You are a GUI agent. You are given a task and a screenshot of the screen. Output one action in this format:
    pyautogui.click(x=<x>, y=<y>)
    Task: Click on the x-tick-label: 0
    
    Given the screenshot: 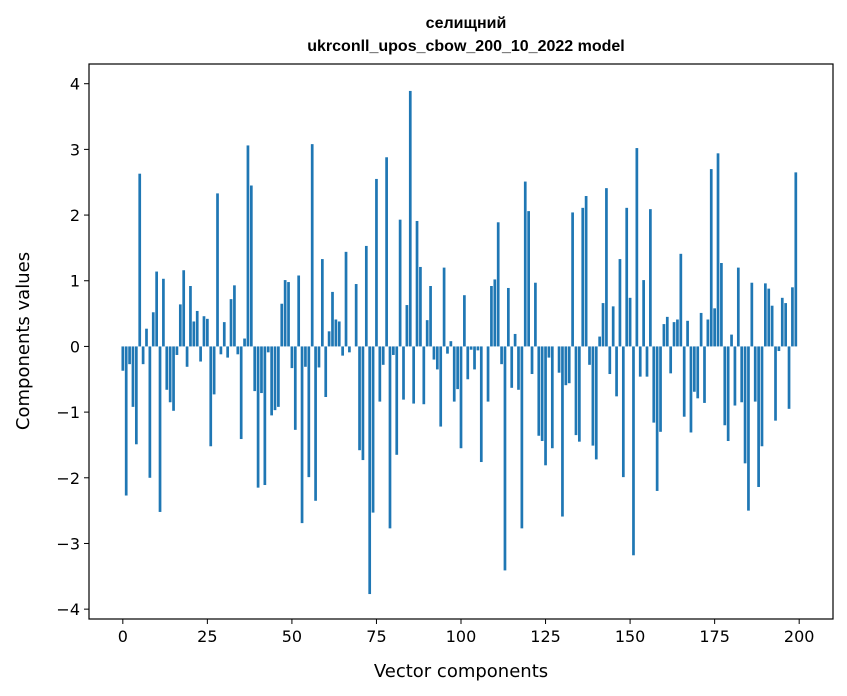 What is the action you would take?
    pyautogui.click(x=123, y=636)
    